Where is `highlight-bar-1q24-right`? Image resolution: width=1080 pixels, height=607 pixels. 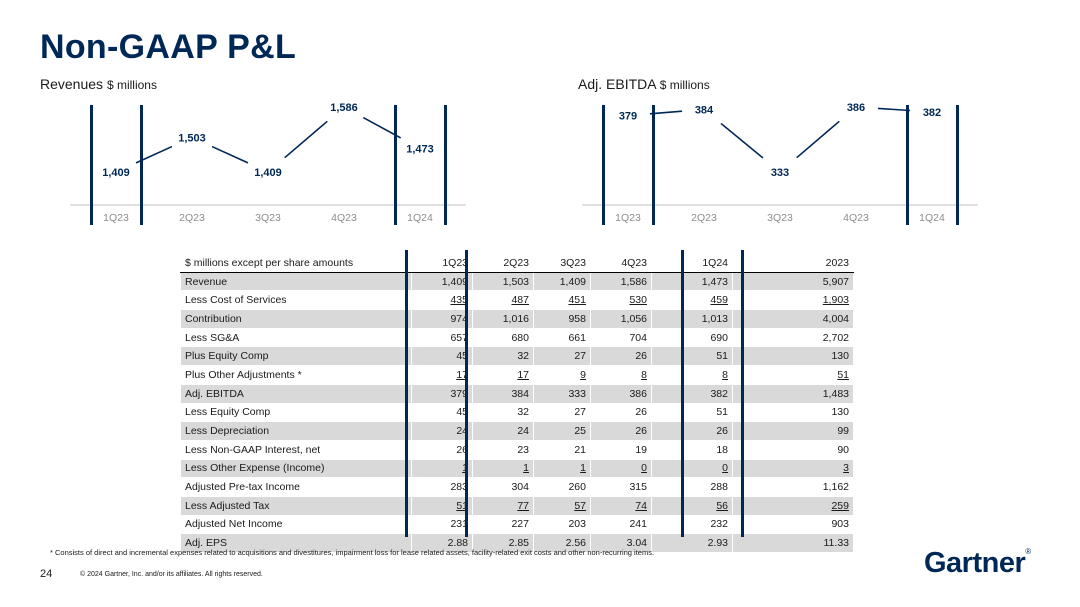 highlight-bar-1q24-right is located at coordinates (742, 393).